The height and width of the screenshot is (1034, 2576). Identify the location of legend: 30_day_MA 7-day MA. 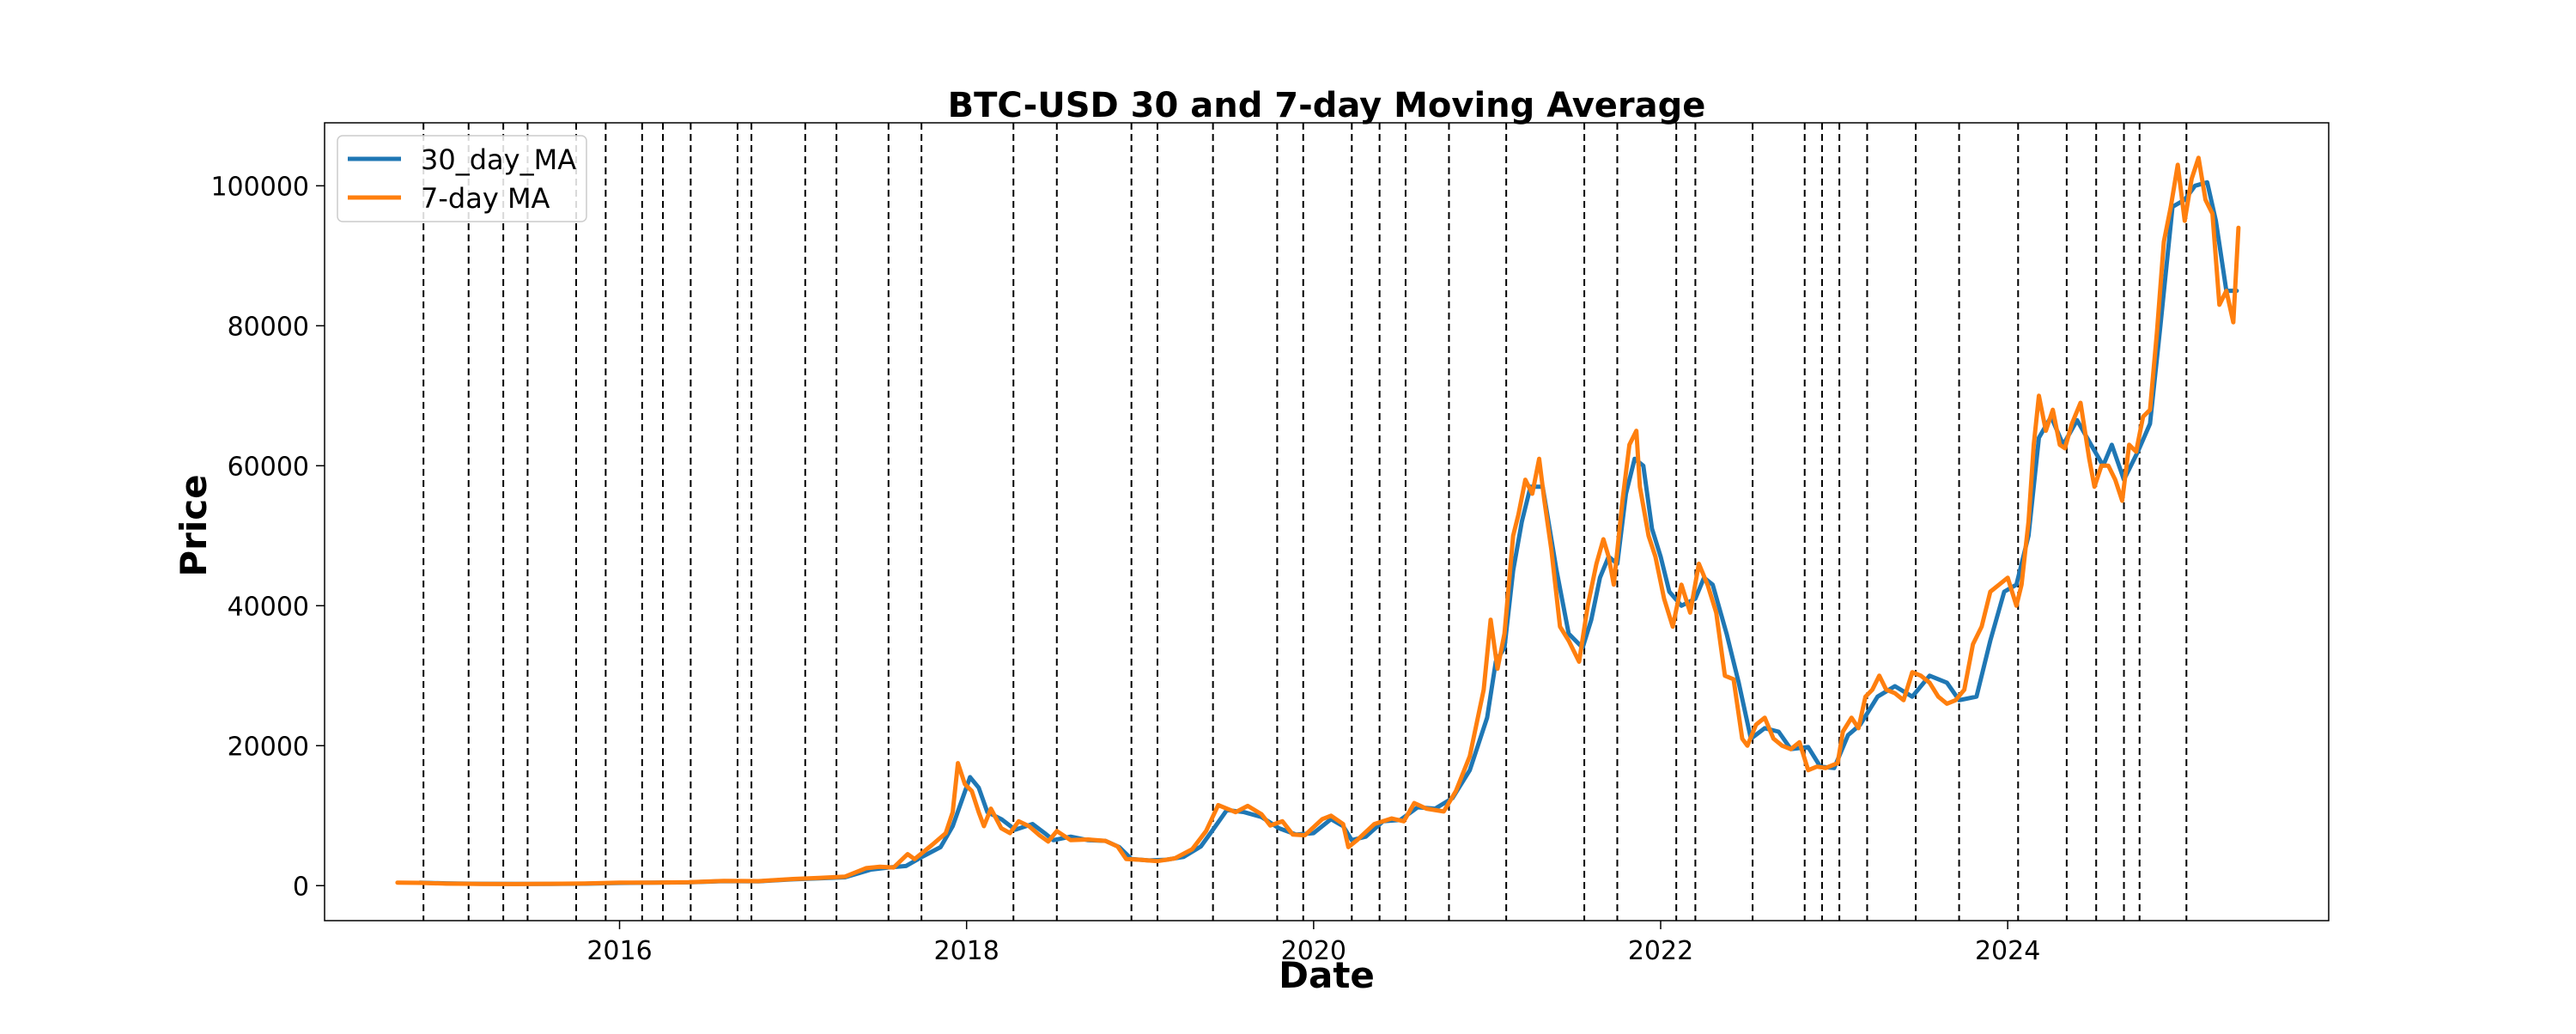
(462, 179).